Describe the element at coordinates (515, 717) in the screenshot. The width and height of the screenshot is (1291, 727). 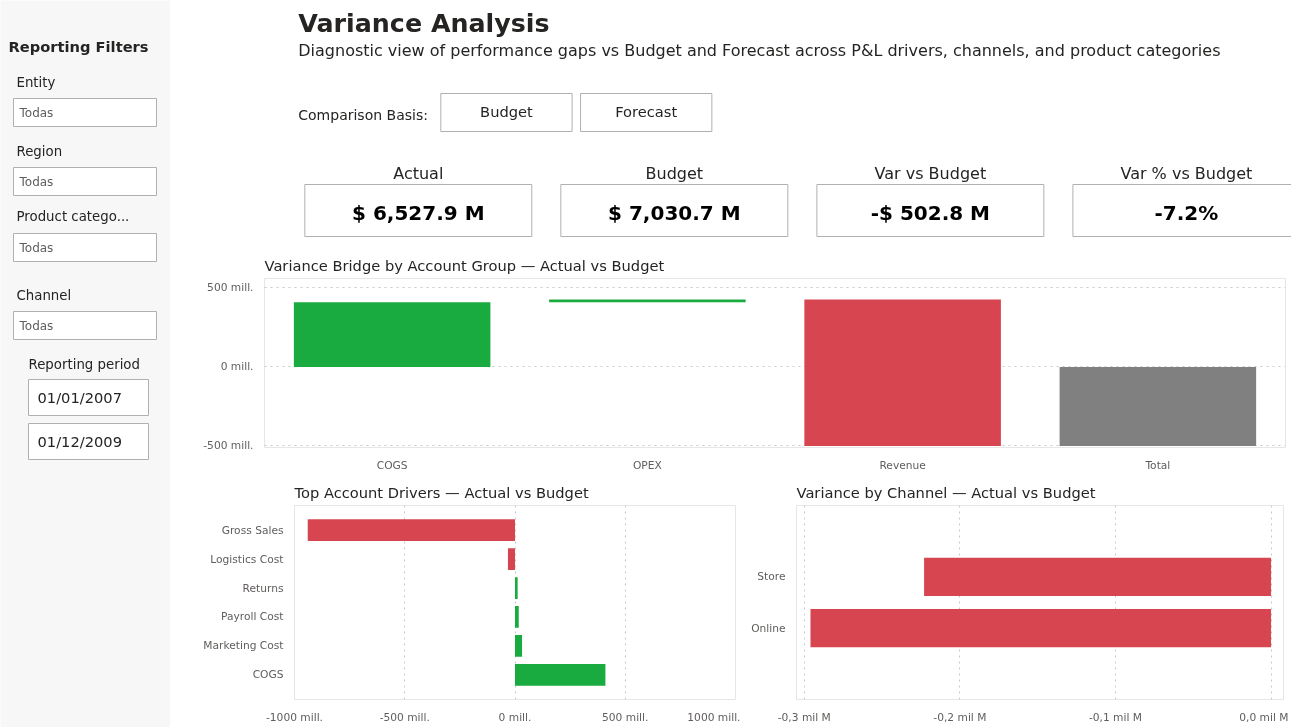
I see `x-tick-label: 0 mill.` at that location.